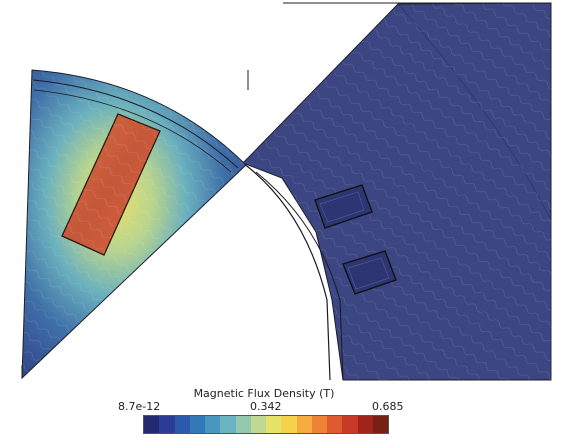  I want to click on stator-slot-upper, so click(343, 206).